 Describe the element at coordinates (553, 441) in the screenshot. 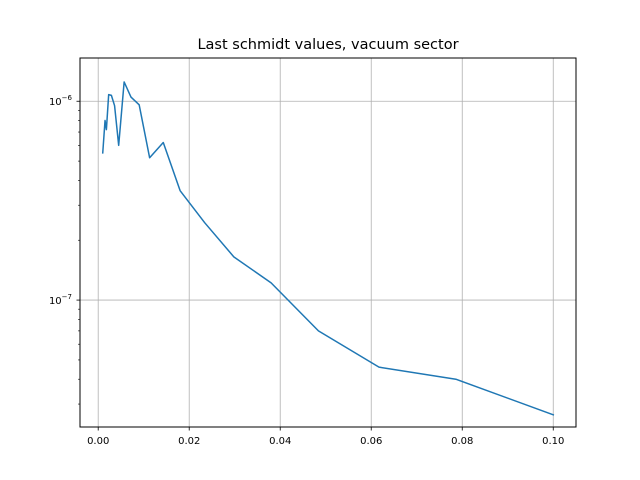

I see `x-tick-label: 0.10` at that location.